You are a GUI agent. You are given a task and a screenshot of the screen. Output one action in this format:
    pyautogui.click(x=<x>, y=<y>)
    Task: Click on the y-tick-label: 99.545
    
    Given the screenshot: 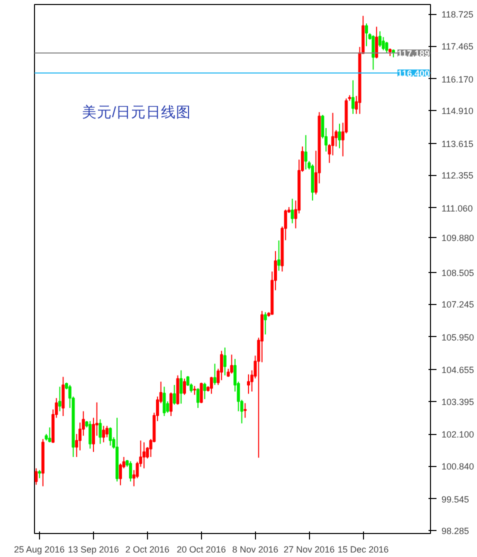 What is the action you would take?
    pyautogui.click(x=456, y=499)
    